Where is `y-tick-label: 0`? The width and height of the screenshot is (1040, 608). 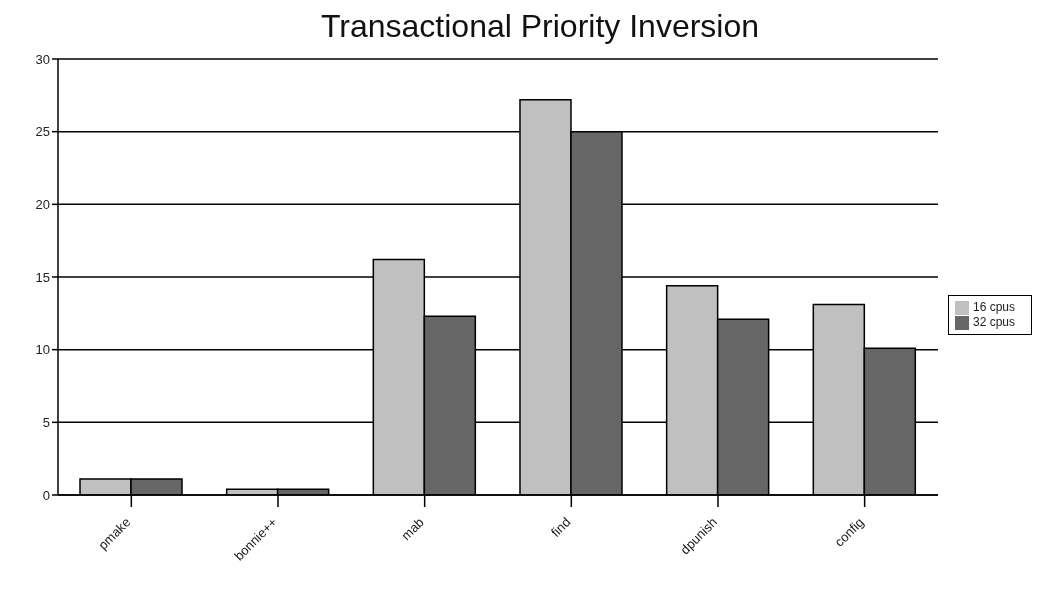
y-tick-label: 0 is located at coordinates (46, 495).